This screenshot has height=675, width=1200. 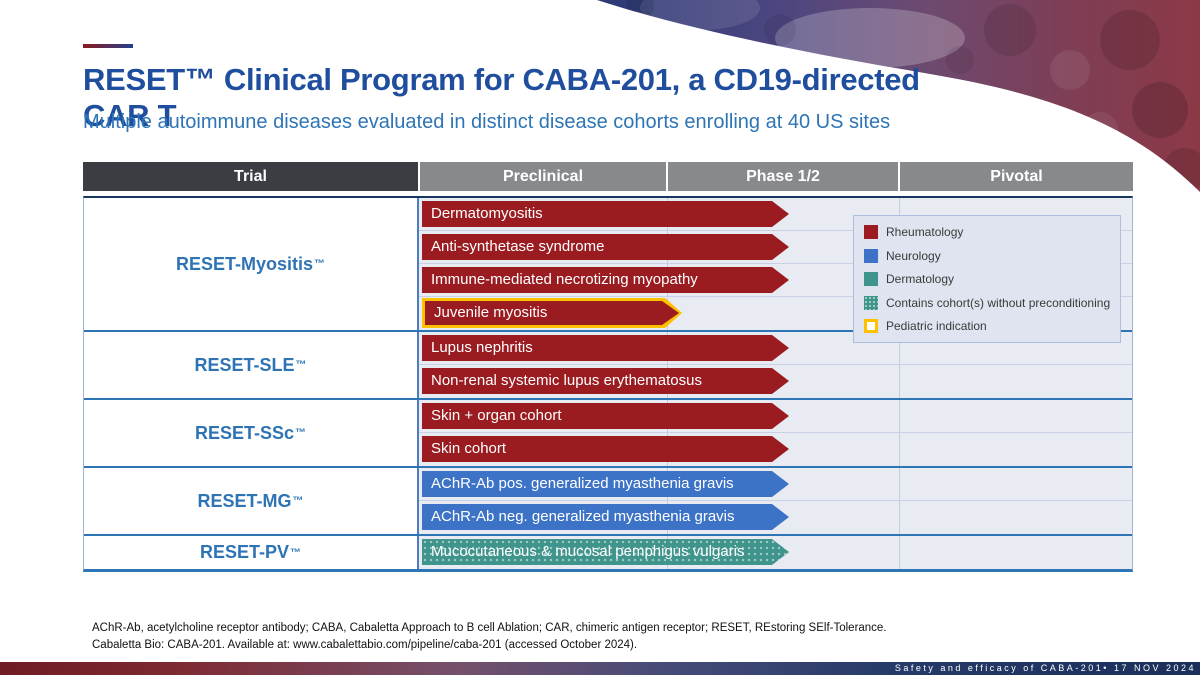 I want to click on neurology-swatch-icon, so click(x=871, y=255).